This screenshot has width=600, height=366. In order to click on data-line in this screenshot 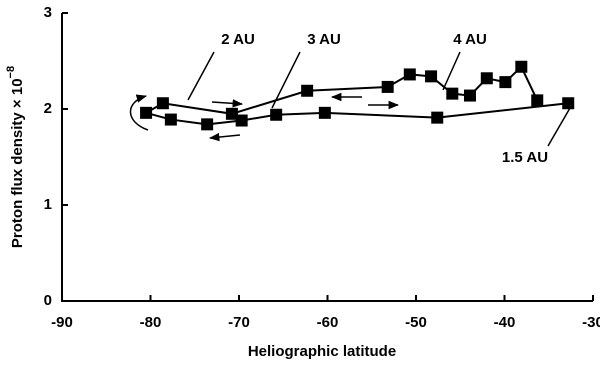, I will do `click(356, 95)`.